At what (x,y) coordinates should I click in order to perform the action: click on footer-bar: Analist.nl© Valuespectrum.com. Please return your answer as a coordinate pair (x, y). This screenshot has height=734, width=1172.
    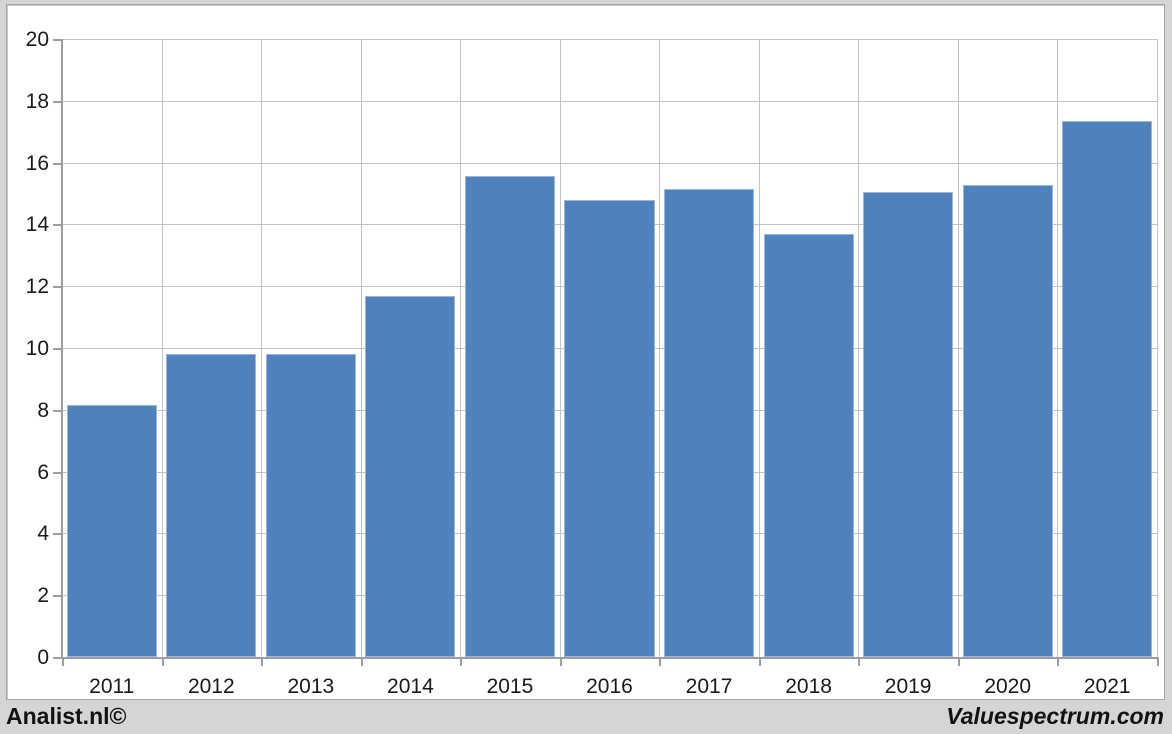
    Looking at the image, I should click on (586, 717).